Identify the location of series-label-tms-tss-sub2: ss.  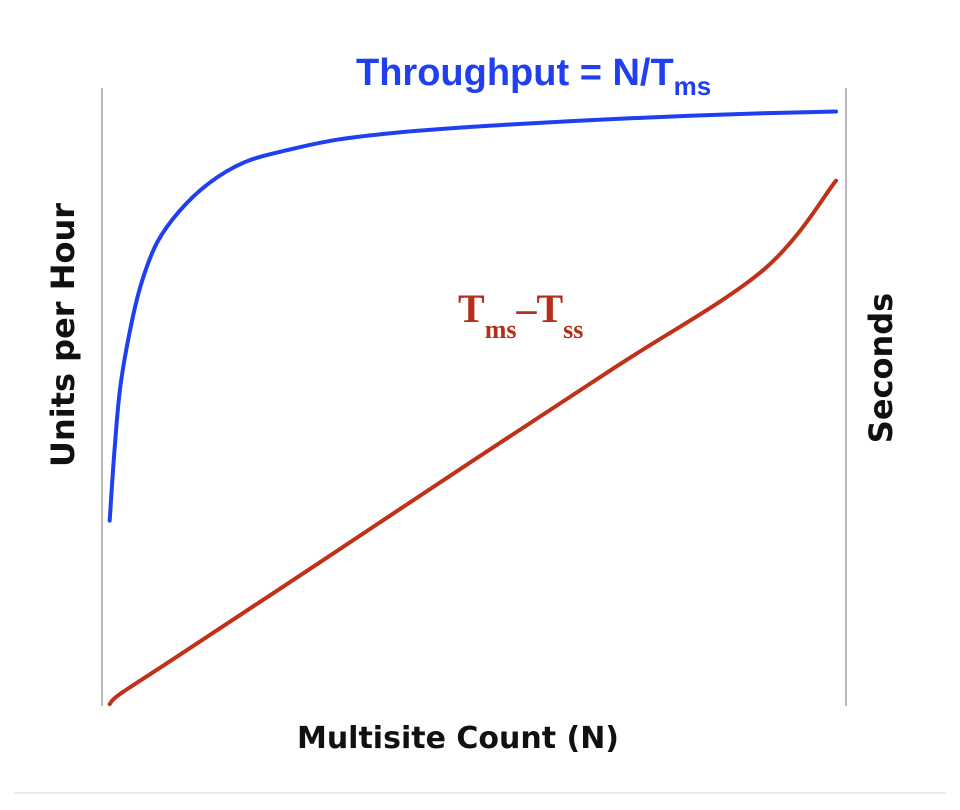
(573, 329).